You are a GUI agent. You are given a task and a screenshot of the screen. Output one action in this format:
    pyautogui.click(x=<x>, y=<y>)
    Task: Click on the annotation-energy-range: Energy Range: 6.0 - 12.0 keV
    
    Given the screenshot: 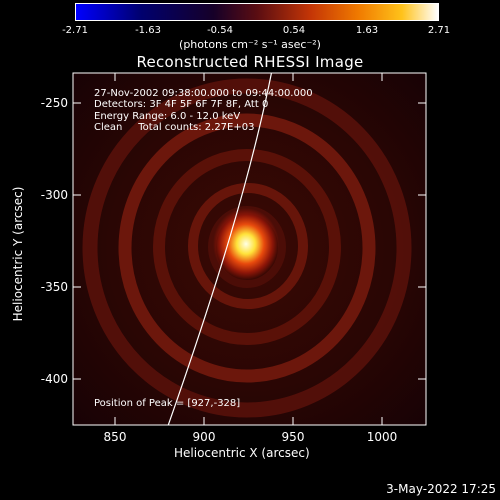 What is the action you would take?
    pyautogui.click(x=167, y=116)
    